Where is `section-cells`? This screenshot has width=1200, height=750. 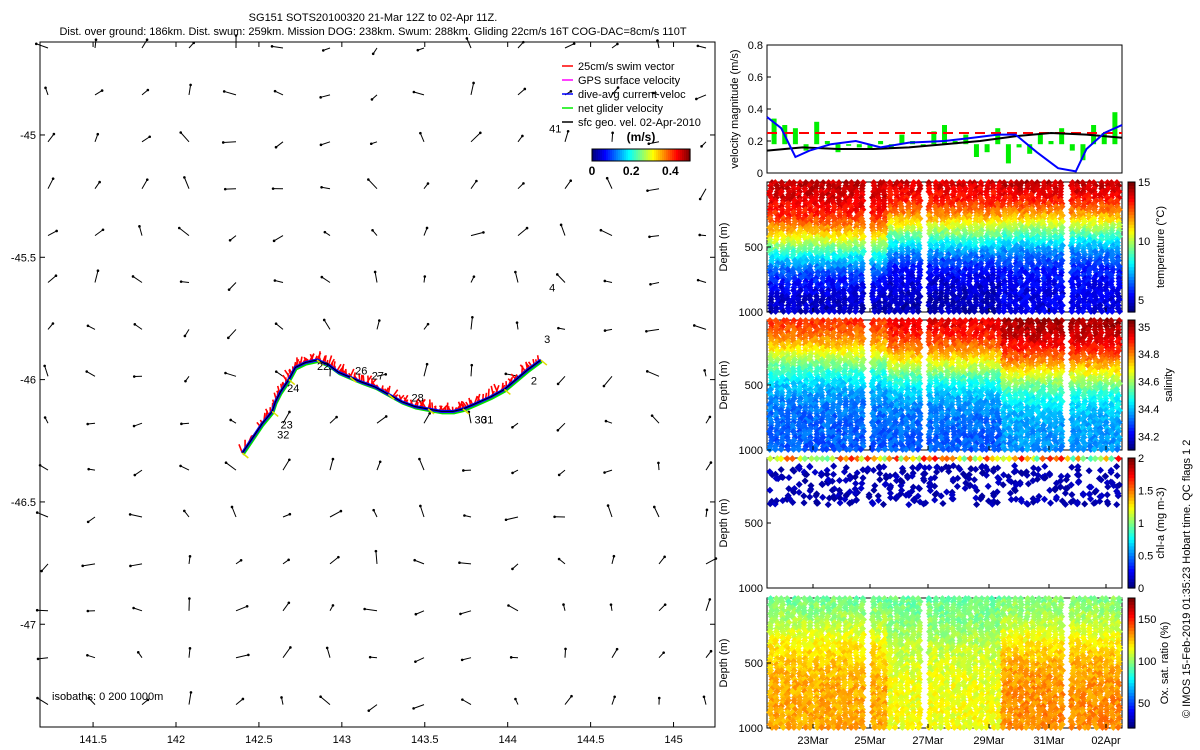
section-cells is located at coordinates (945, 247).